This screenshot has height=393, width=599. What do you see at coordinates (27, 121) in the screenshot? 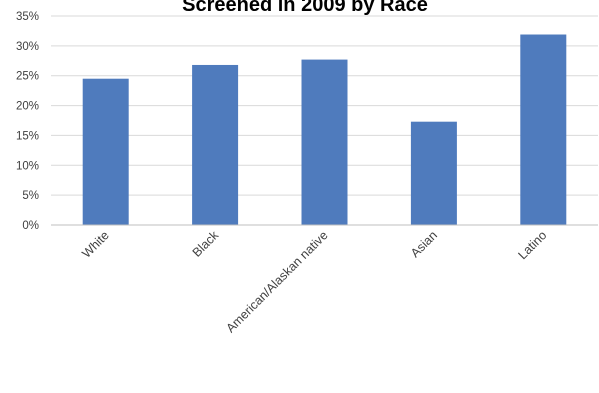
I see `y-axis-ticks: 0% 5% 10% 15% 20% 25% 30% 35%` at bounding box center [27, 121].